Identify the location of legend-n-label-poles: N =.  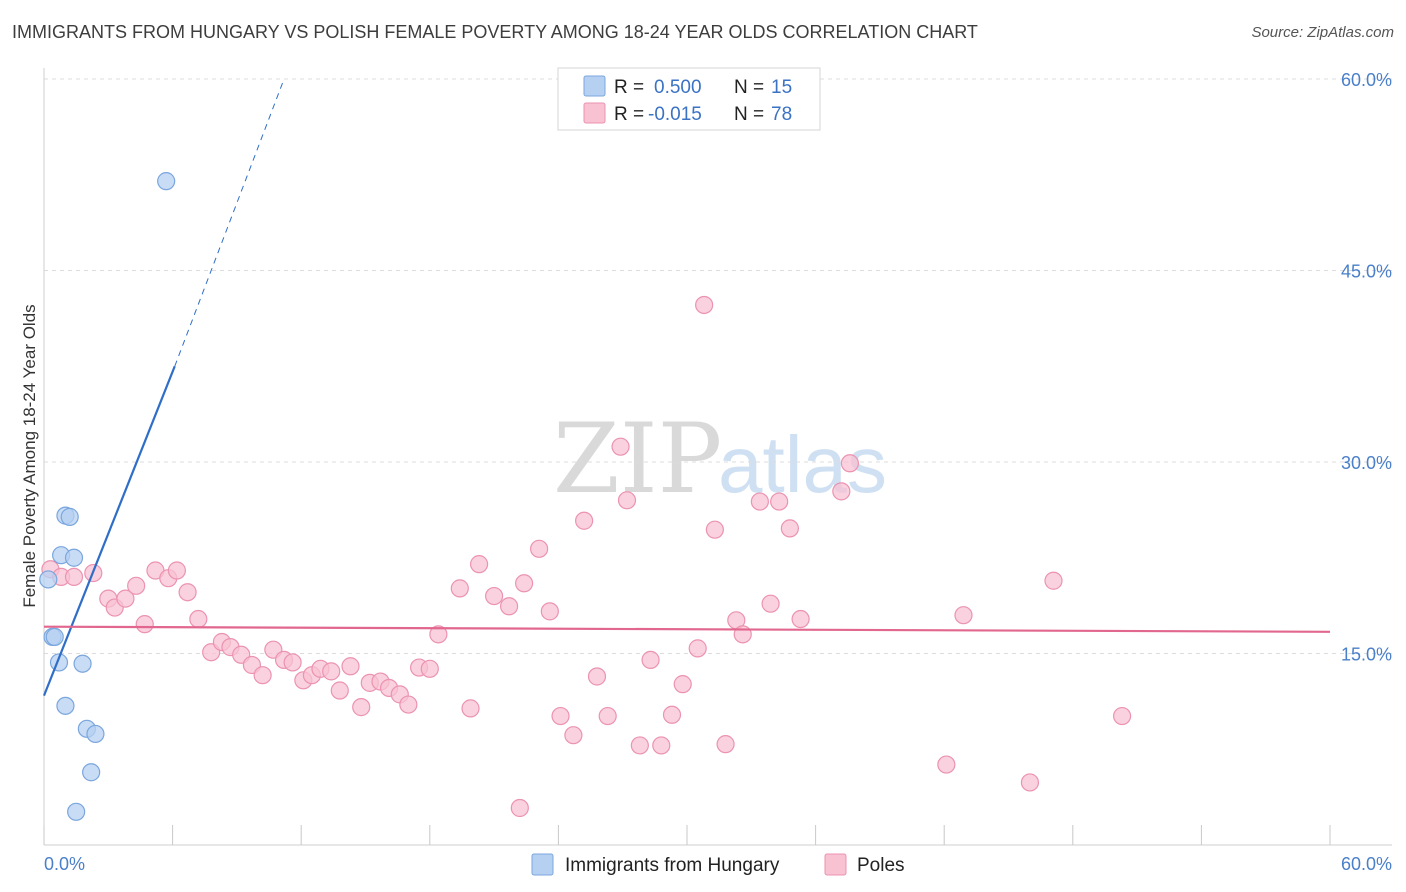
(749, 114).